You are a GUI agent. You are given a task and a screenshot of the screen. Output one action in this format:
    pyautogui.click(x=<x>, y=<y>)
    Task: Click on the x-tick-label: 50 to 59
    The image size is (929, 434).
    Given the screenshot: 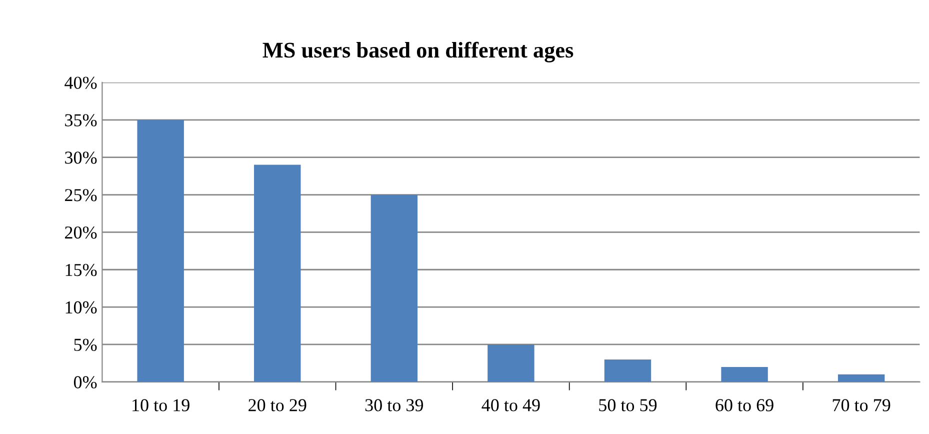 What is the action you would take?
    pyautogui.click(x=628, y=405)
    